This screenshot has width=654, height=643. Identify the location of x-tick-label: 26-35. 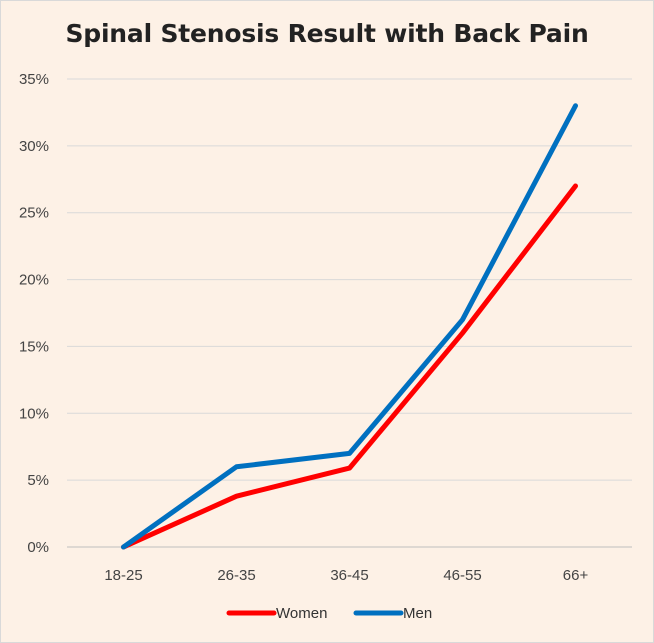
(236, 575).